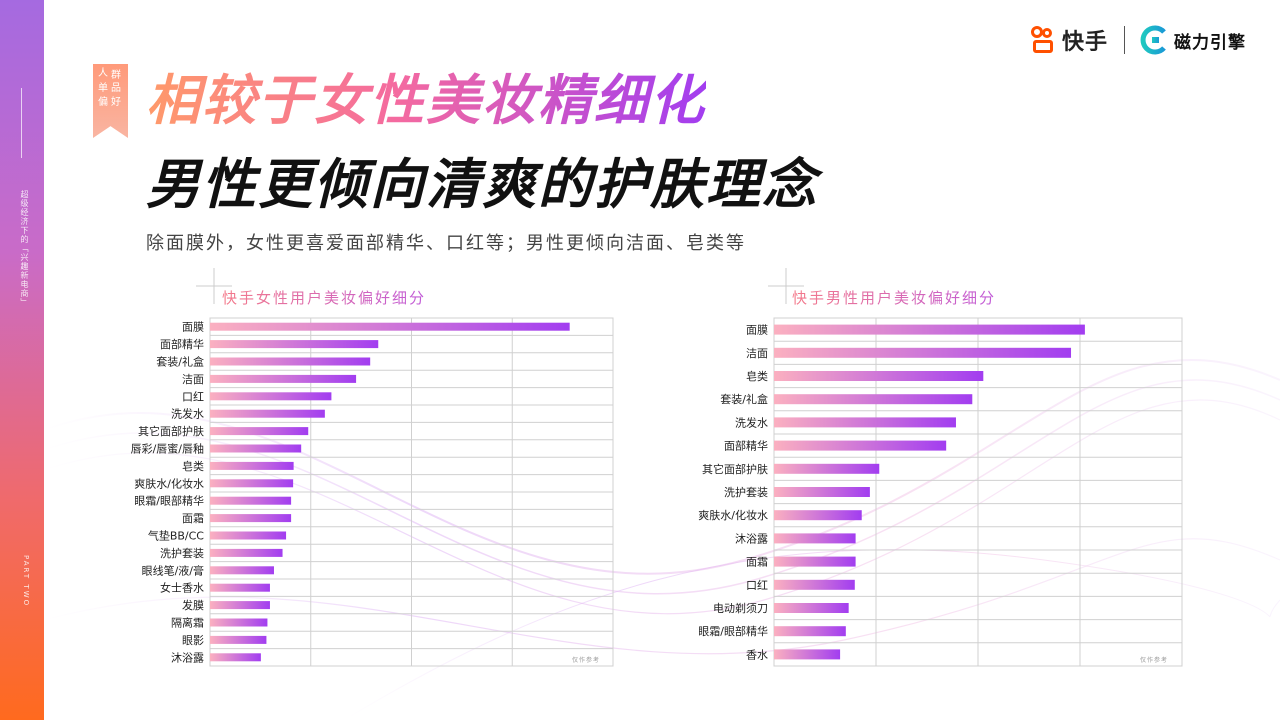  I want to click on tag-char: 品, so click(116, 88).